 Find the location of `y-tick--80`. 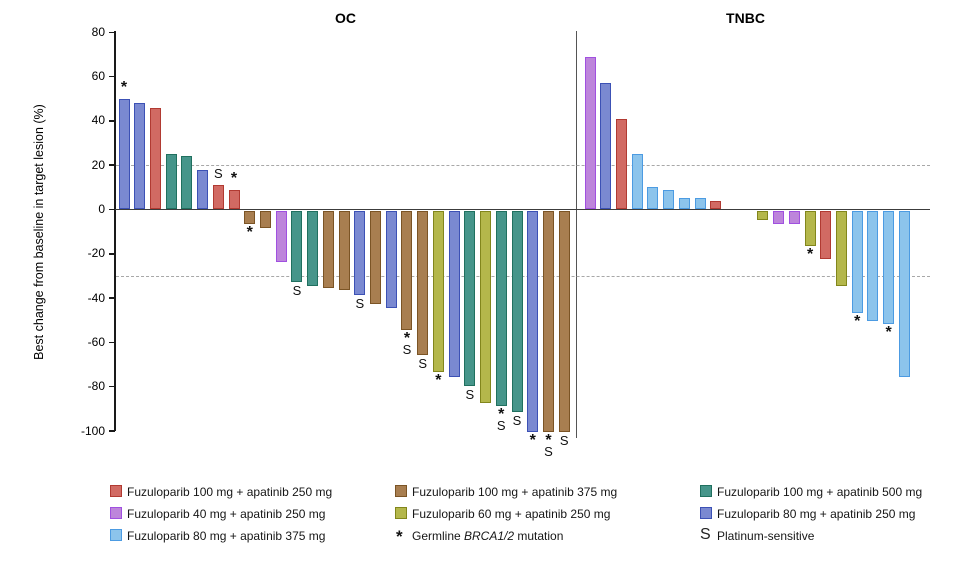

y-tick--80 is located at coordinates (112, 386).